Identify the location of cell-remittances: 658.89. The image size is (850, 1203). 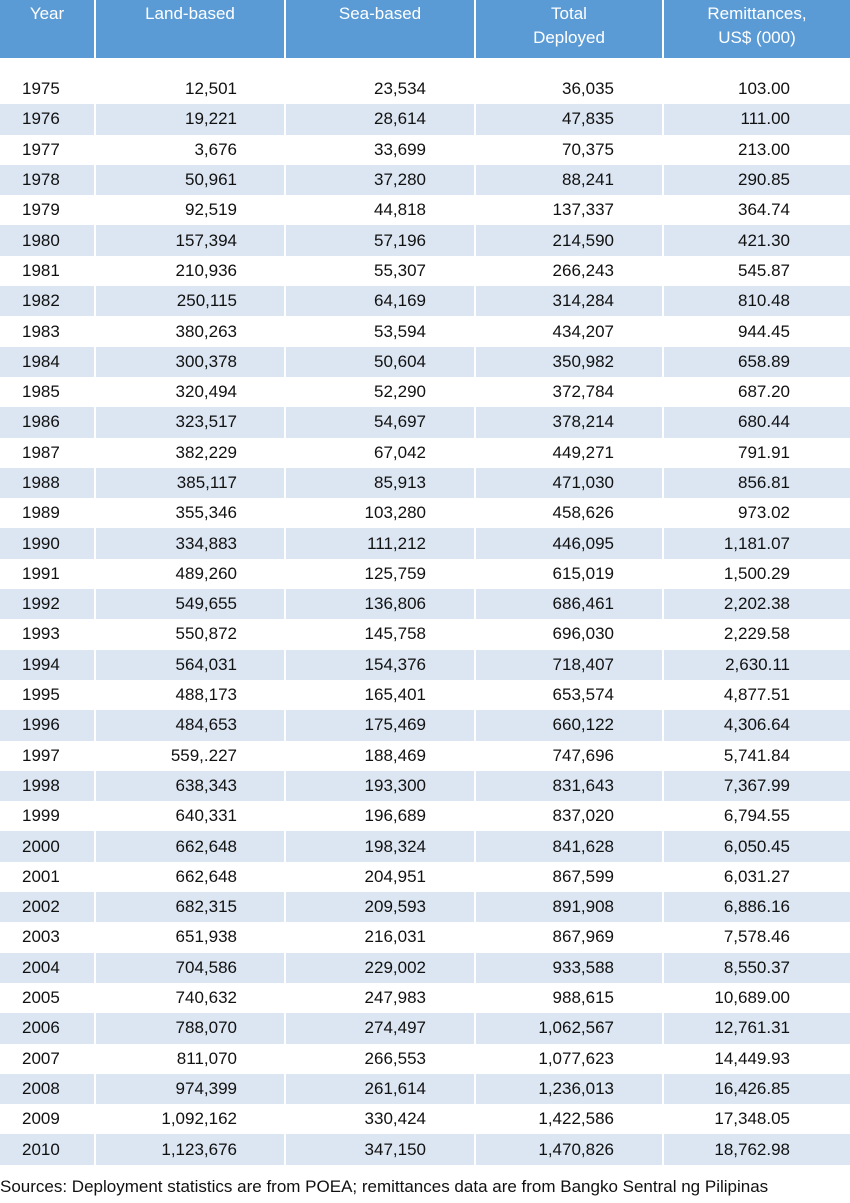
(756, 361).